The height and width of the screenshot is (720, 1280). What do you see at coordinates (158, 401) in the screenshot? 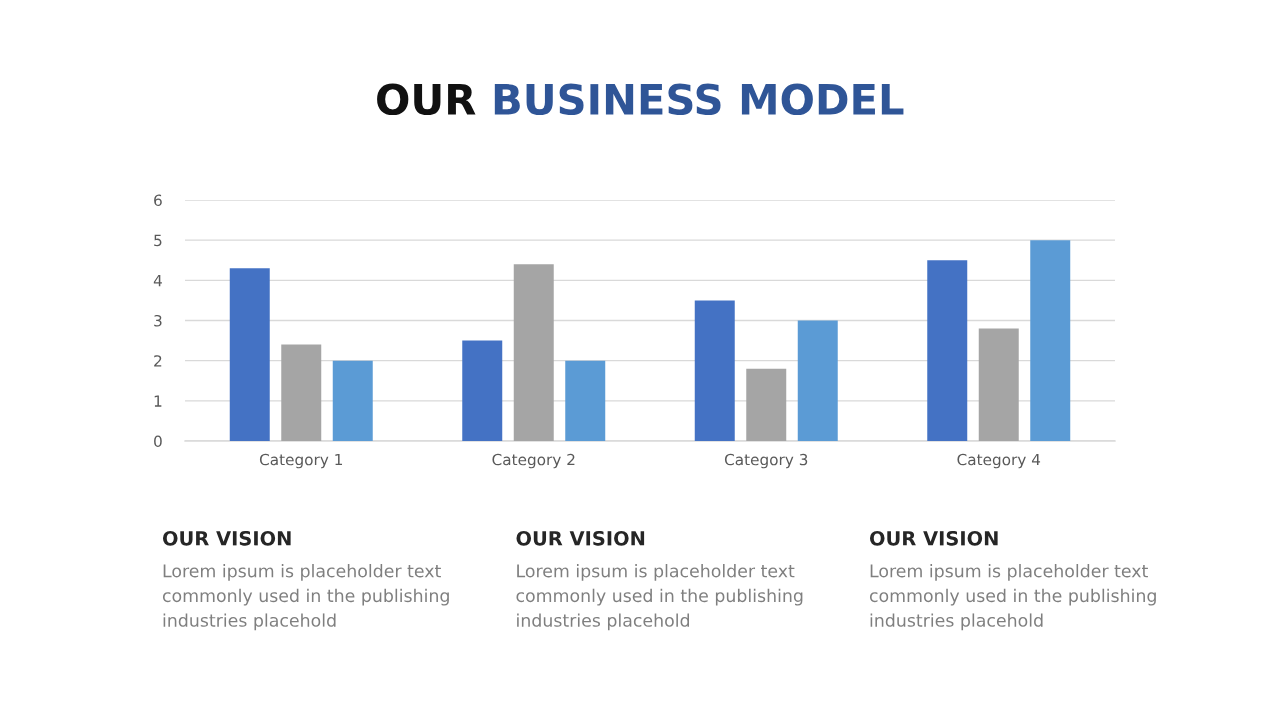
I see `y-tick-label: 1` at bounding box center [158, 401].